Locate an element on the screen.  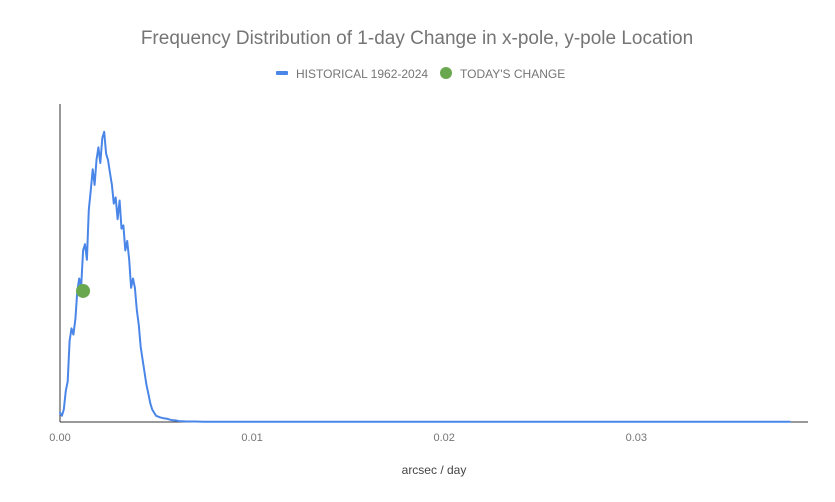
legend: HISTORICAL 1962-2024 TODAY'S CHANGE is located at coordinates (420, 74).